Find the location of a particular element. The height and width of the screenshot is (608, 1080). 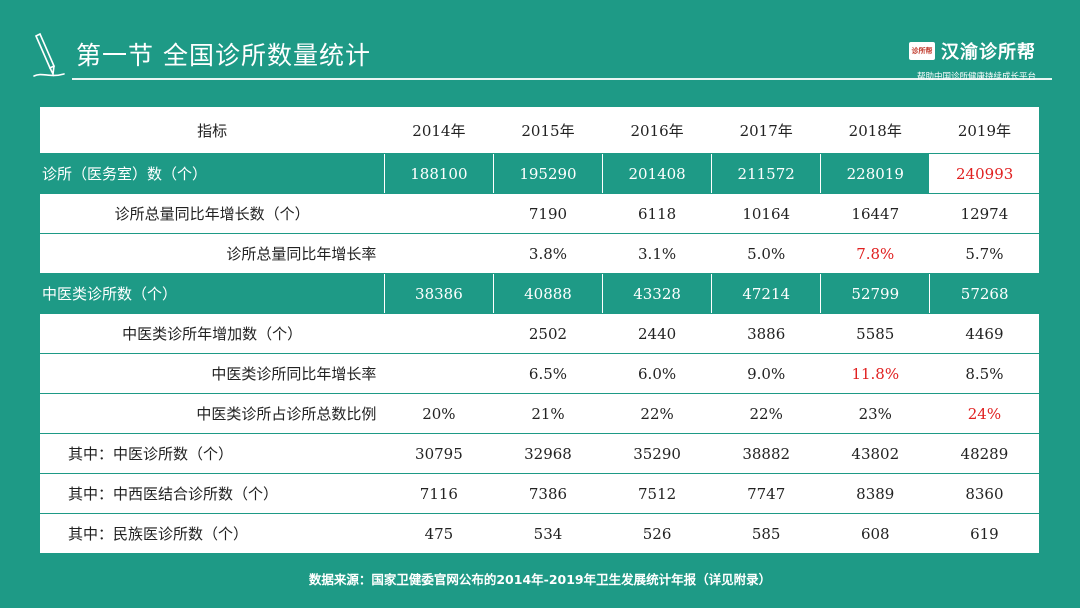

row-label: 中医类诊所数（个） is located at coordinates (212, 293).